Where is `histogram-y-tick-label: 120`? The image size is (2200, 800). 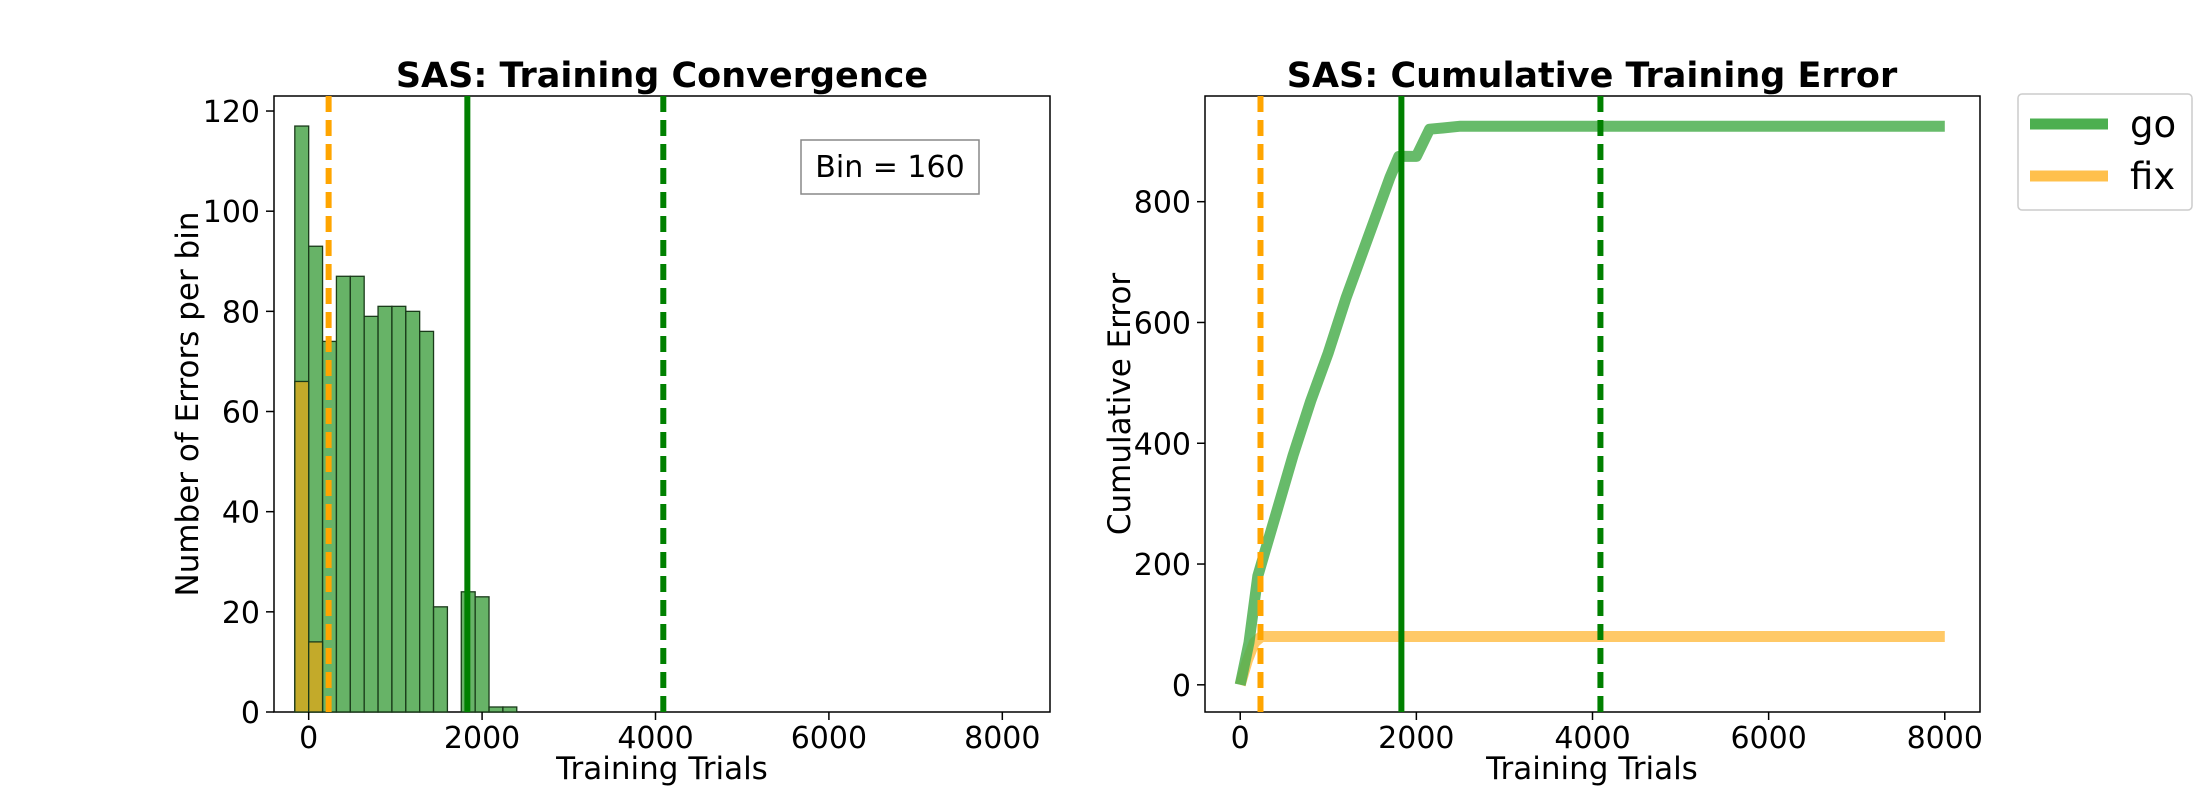
histogram-y-tick-label: 120 is located at coordinates (231, 112).